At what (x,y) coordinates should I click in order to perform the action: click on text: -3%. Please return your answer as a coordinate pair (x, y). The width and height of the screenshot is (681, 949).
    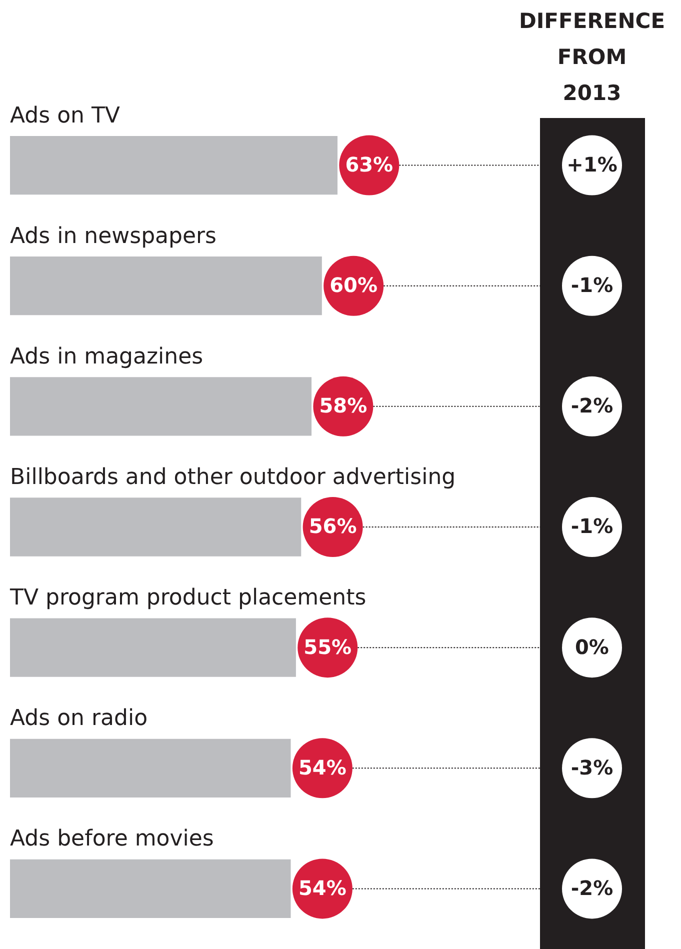
    Looking at the image, I should click on (592, 767).